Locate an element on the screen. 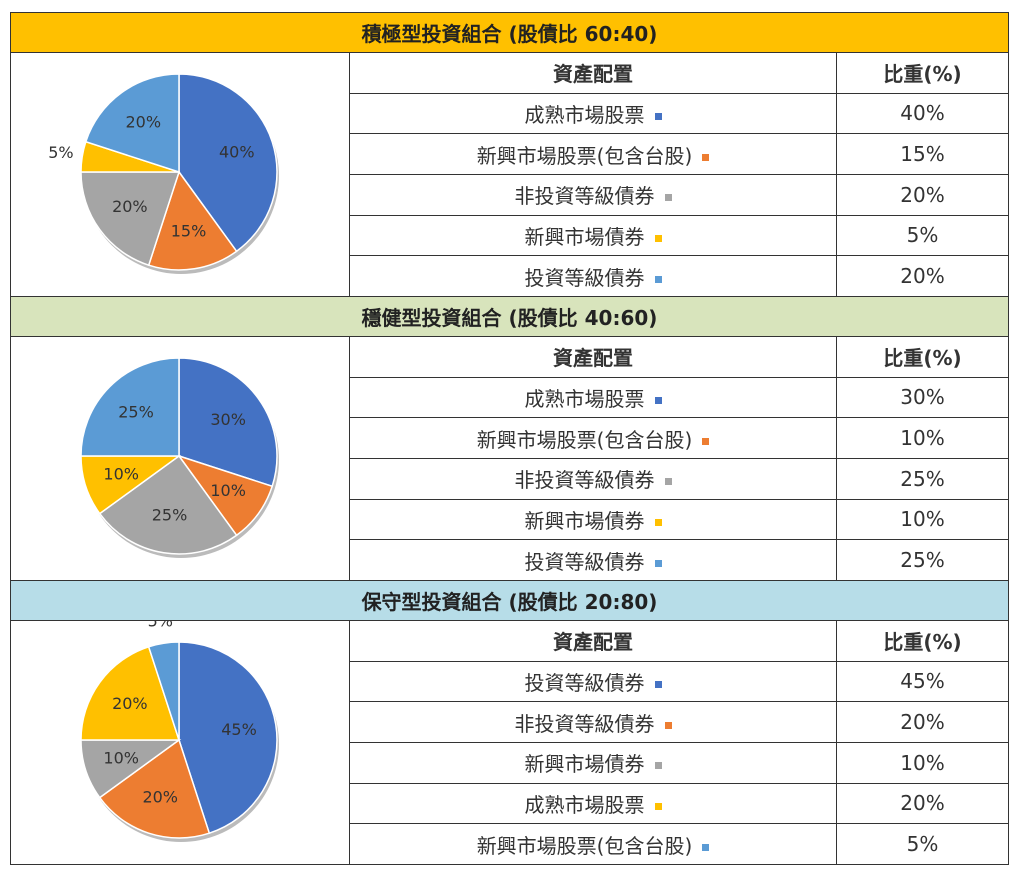 Image resolution: width=1021 pixels, height=873 pixels. title-row: 積極型投資組合 (股債比 60:40) is located at coordinates (509, 32).